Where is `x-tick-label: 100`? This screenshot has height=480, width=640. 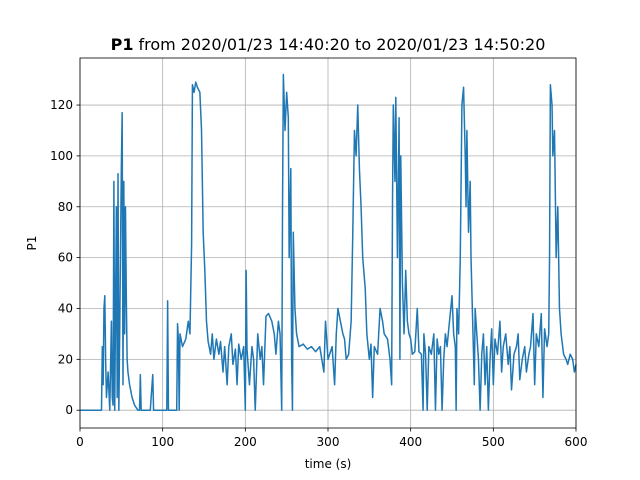
x-tick-label: 100 is located at coordinates (162, 442).